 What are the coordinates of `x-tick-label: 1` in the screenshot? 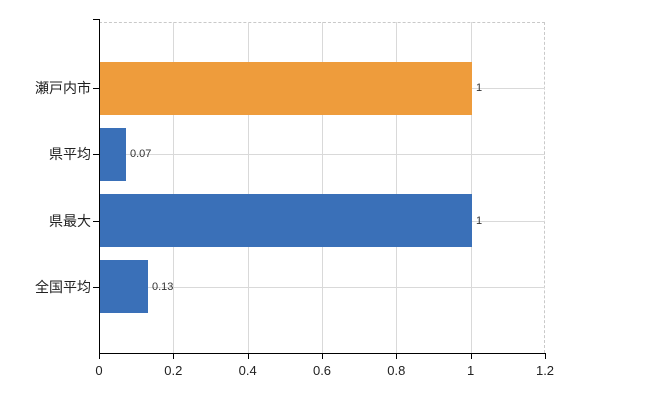 It's located at (471, 370).